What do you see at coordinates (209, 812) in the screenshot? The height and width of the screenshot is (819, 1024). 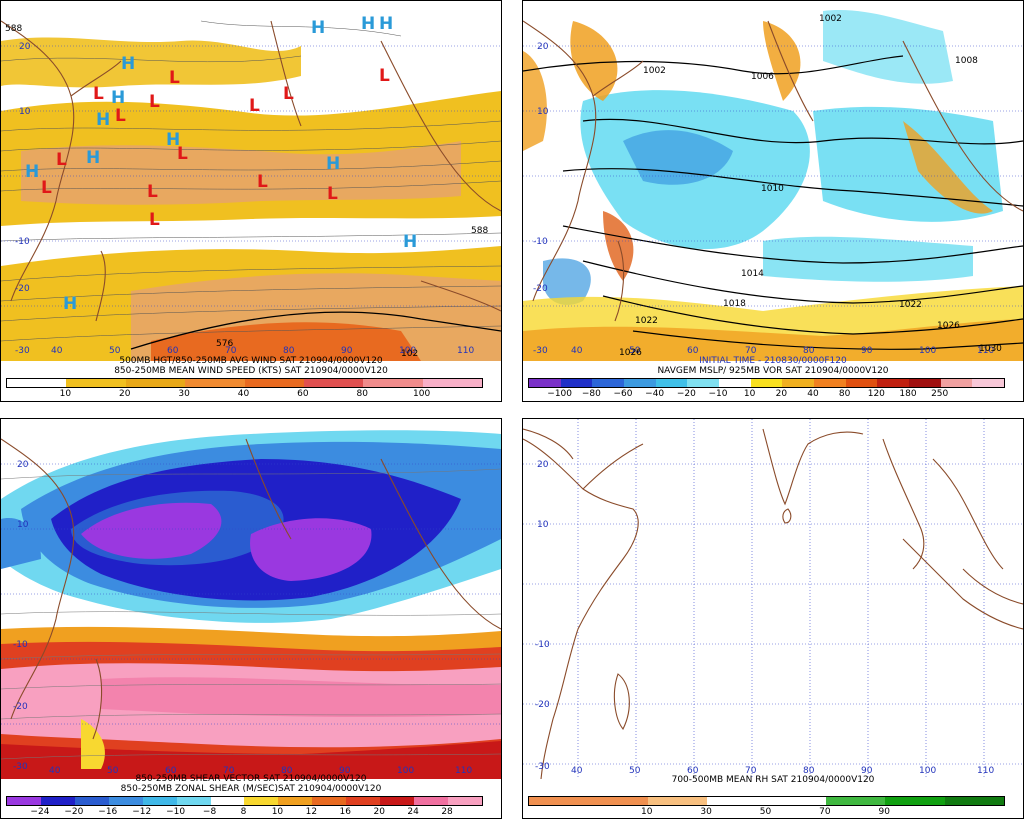 I see `colorbar-tick-label: −8` at bounding box center [209, 812].